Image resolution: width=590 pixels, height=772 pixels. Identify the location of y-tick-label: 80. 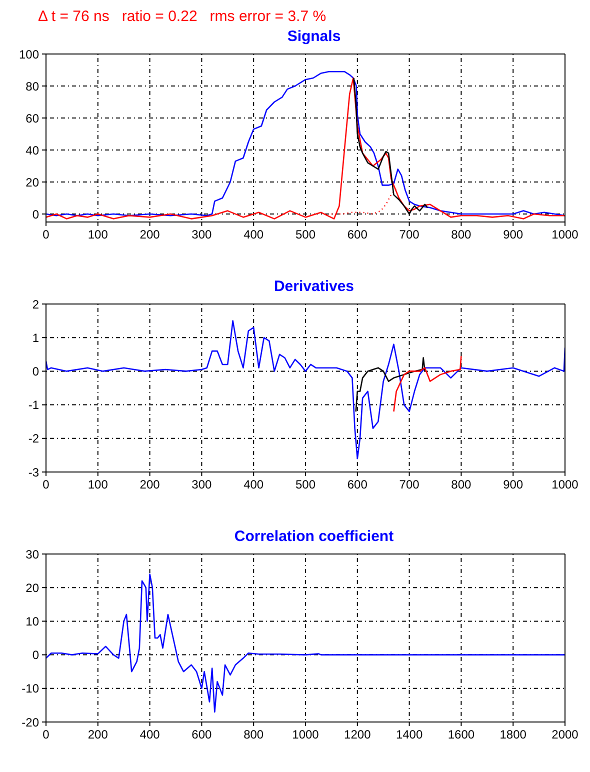
(33, 86).